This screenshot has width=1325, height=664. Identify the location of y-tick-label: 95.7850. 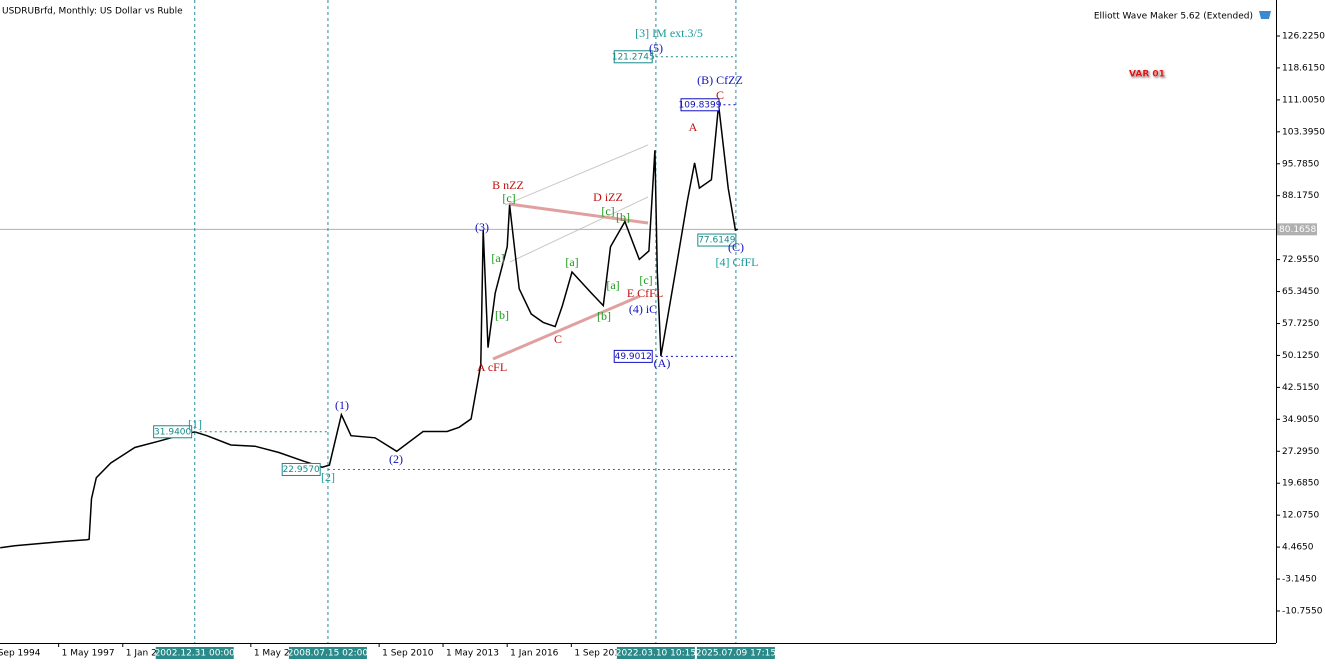
(1300, 164).